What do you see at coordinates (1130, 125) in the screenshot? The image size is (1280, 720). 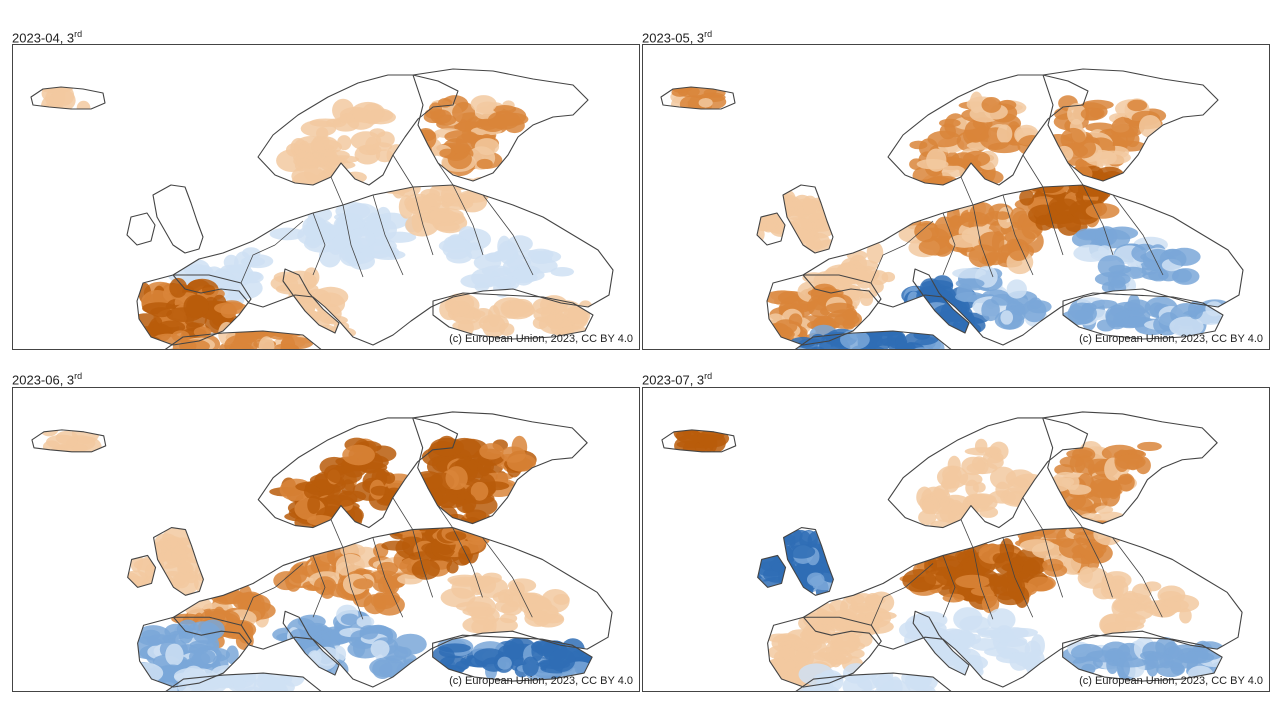 I see `outline-finland_russia_n` at bounding box center [1130, 125].